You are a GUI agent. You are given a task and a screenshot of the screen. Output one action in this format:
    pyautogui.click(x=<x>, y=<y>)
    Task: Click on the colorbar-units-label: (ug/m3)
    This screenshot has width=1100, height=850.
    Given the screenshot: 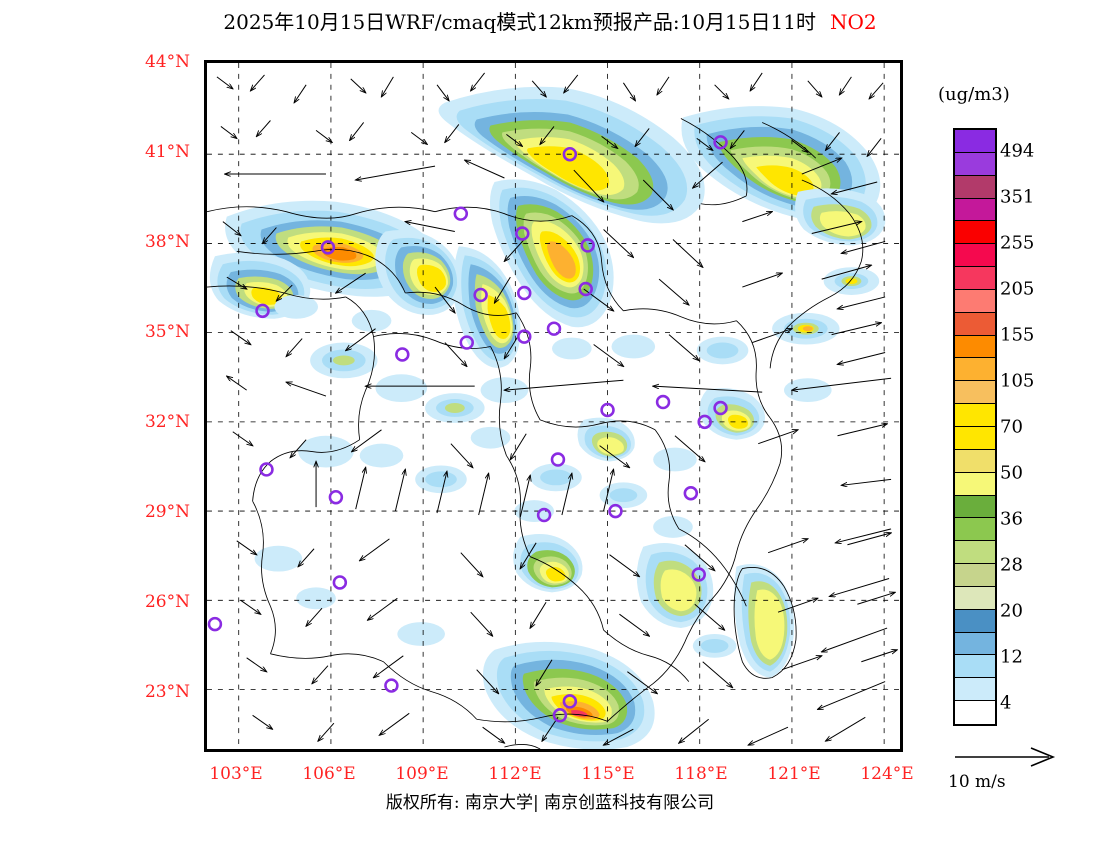 What is the action you would take?
    pyautogui.click(x=974, y=94)
    